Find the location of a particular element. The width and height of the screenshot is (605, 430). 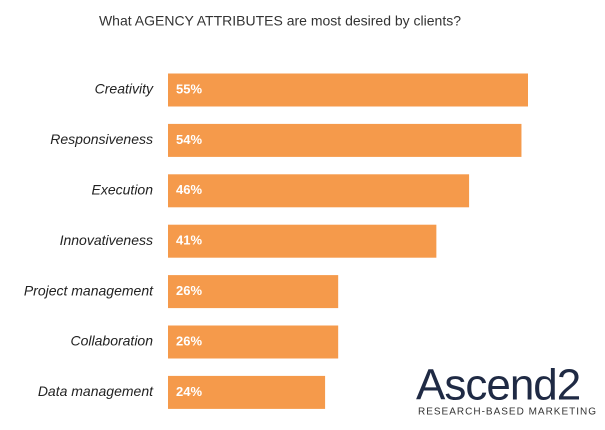

category-label: Data management is located at coordinates (96, 391).